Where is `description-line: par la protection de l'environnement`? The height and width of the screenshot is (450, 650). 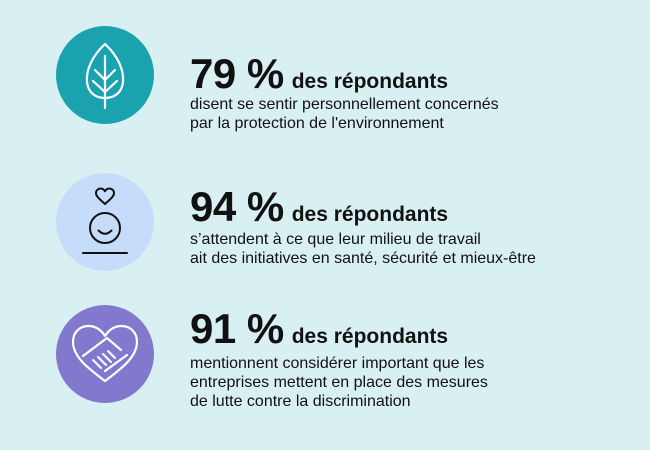 description-line: par la protection de l'environnement is located at coordinates (317, 123).